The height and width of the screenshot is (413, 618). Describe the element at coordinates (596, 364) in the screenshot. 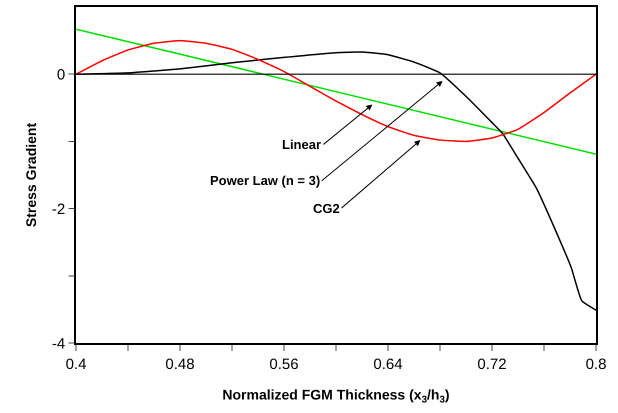

I see `x-tick-label: 0.8` at that location.